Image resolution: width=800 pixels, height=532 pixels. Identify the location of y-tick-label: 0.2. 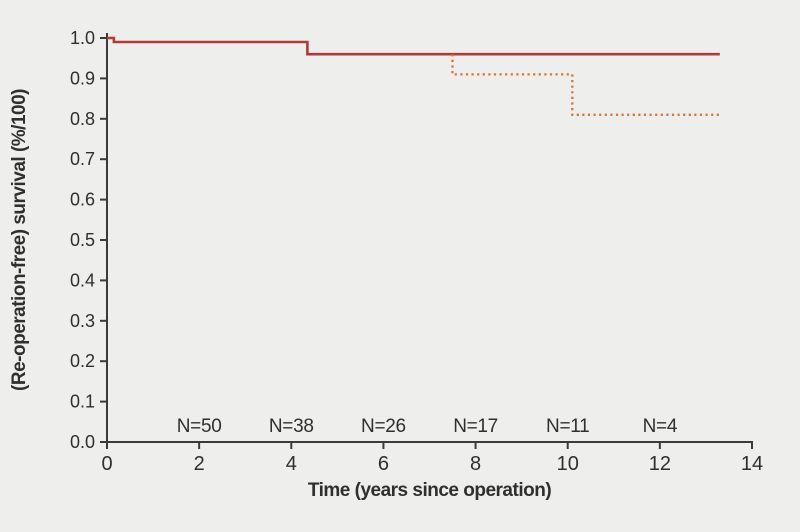
(82, 361).